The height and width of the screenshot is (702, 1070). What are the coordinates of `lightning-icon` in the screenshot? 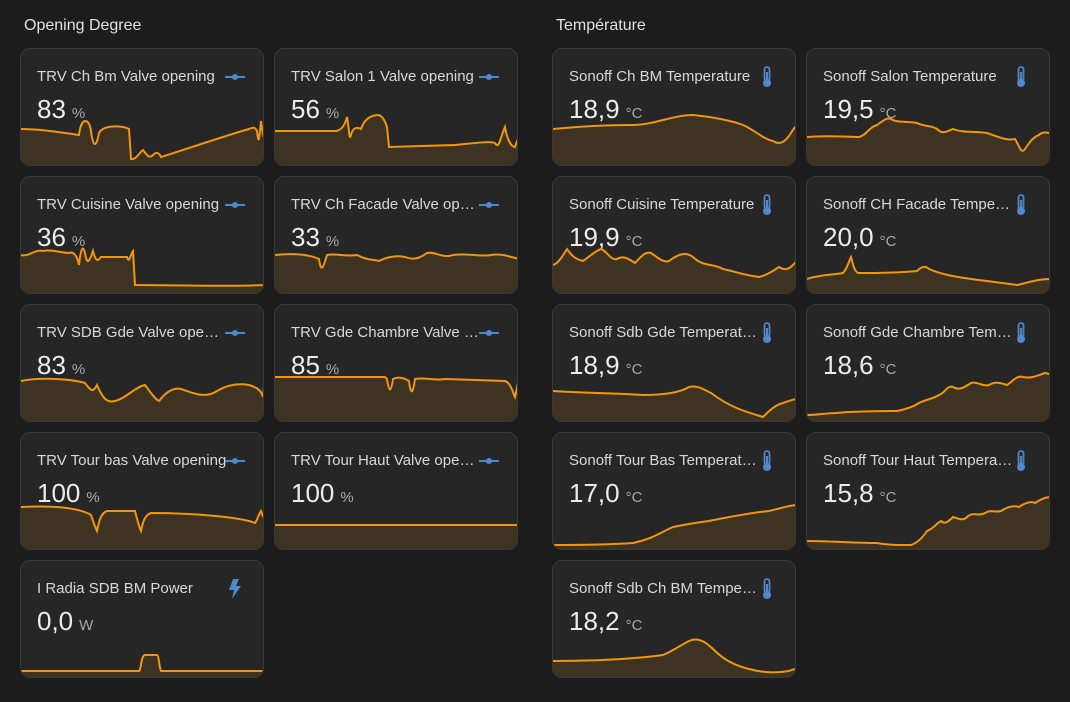 It's located at (235, 589).